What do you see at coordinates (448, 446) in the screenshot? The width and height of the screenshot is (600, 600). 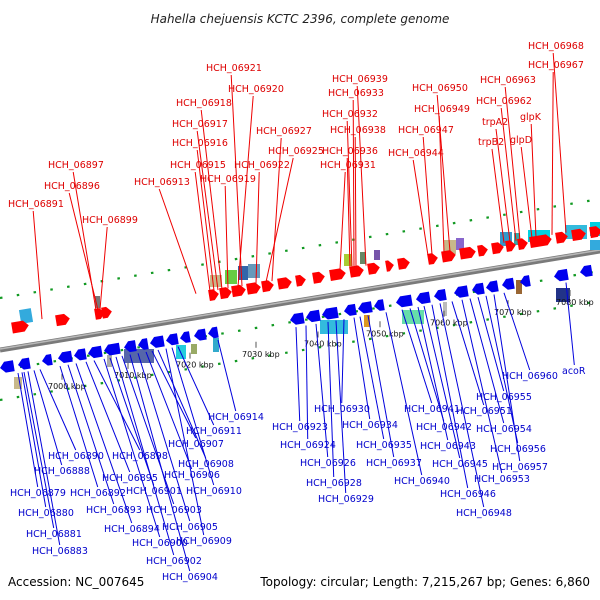 I see `gene-label: HCH_06943` at bounding box center [448, 446].